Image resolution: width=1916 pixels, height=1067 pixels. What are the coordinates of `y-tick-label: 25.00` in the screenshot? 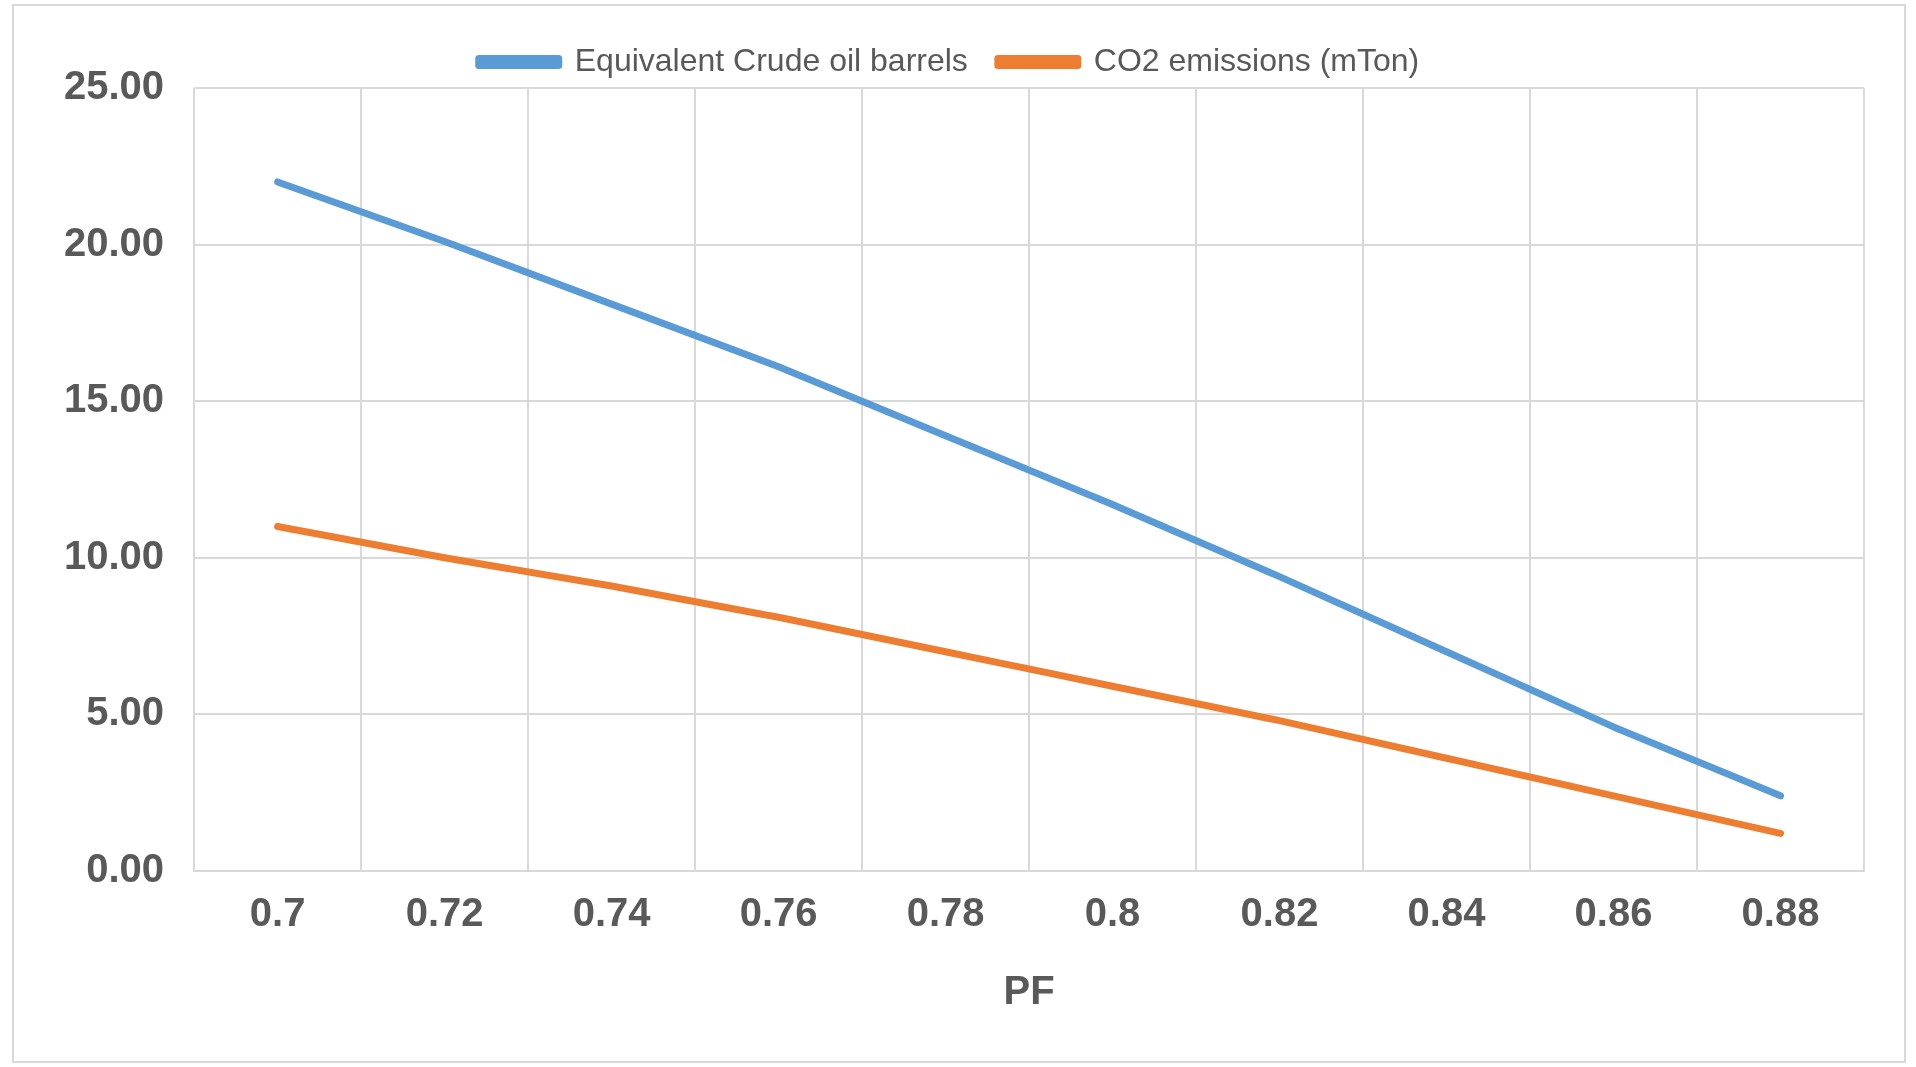 It's located at (114, 85).